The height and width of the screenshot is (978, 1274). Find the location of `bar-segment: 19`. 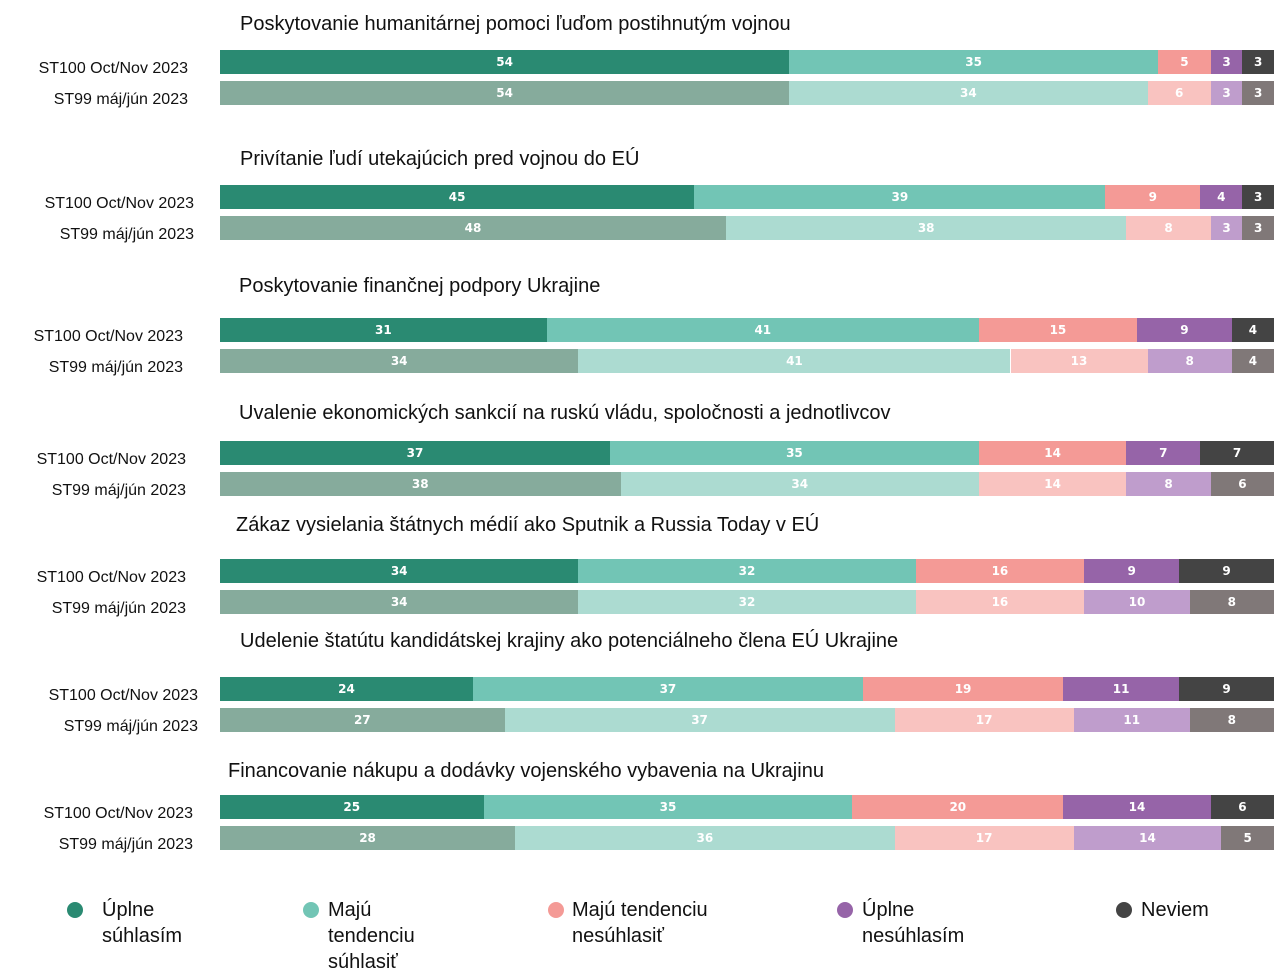

bar-segment: 19 is located at coordinates (963, 689).